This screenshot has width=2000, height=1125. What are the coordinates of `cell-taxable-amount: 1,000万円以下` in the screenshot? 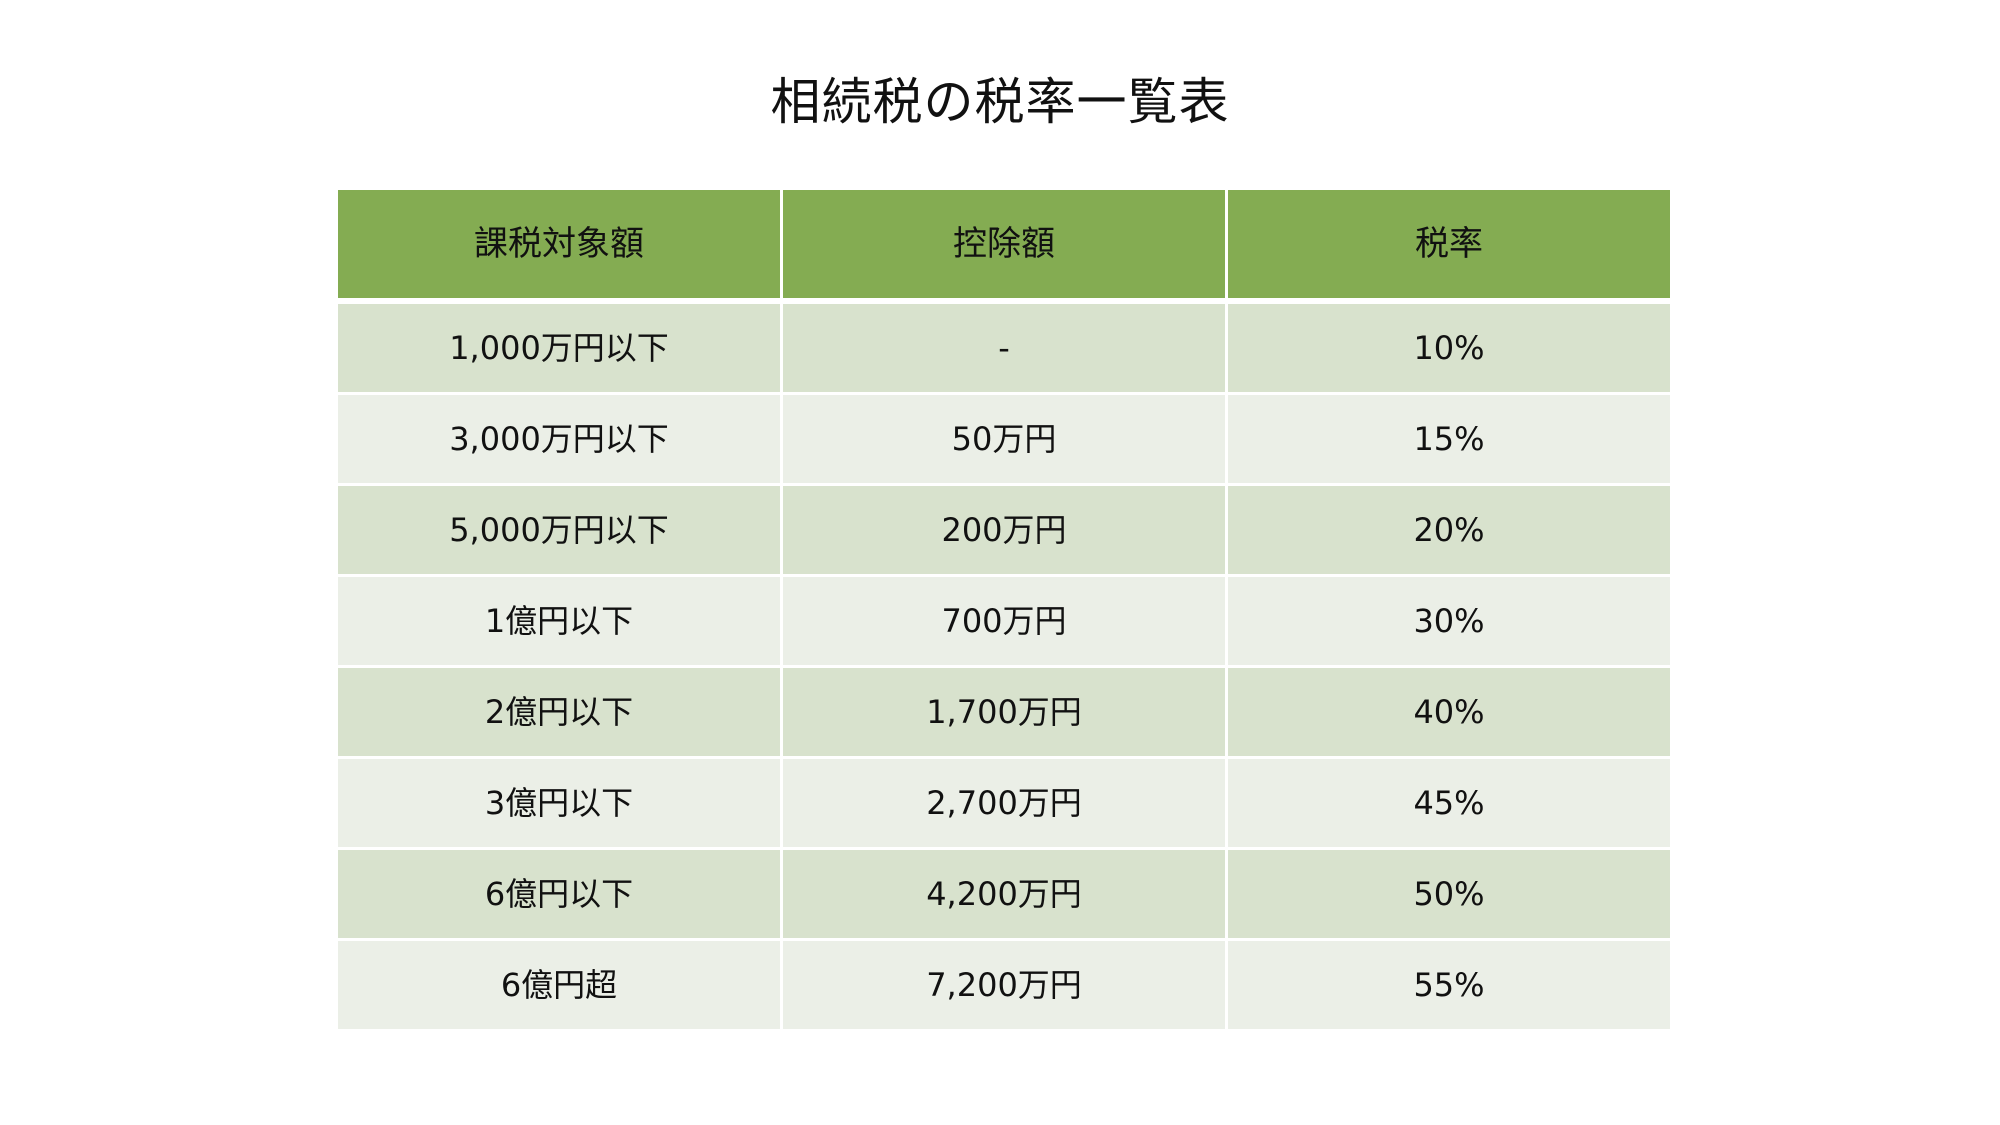 It's located at (559, 347).